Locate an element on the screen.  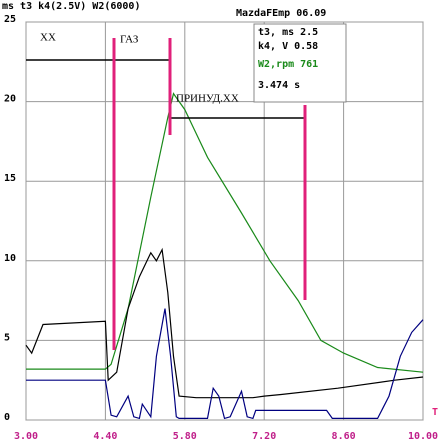
y-tick-label: 10 is located at coordinates (10, 258).